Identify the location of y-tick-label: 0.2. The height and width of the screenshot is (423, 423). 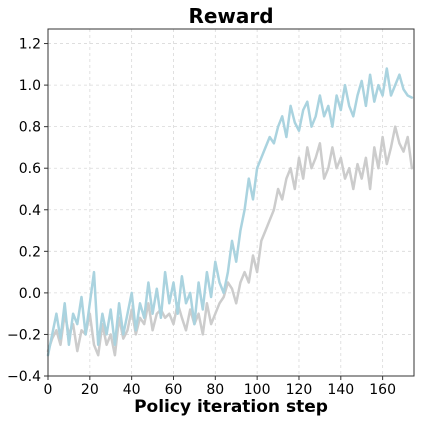
(30, 252).